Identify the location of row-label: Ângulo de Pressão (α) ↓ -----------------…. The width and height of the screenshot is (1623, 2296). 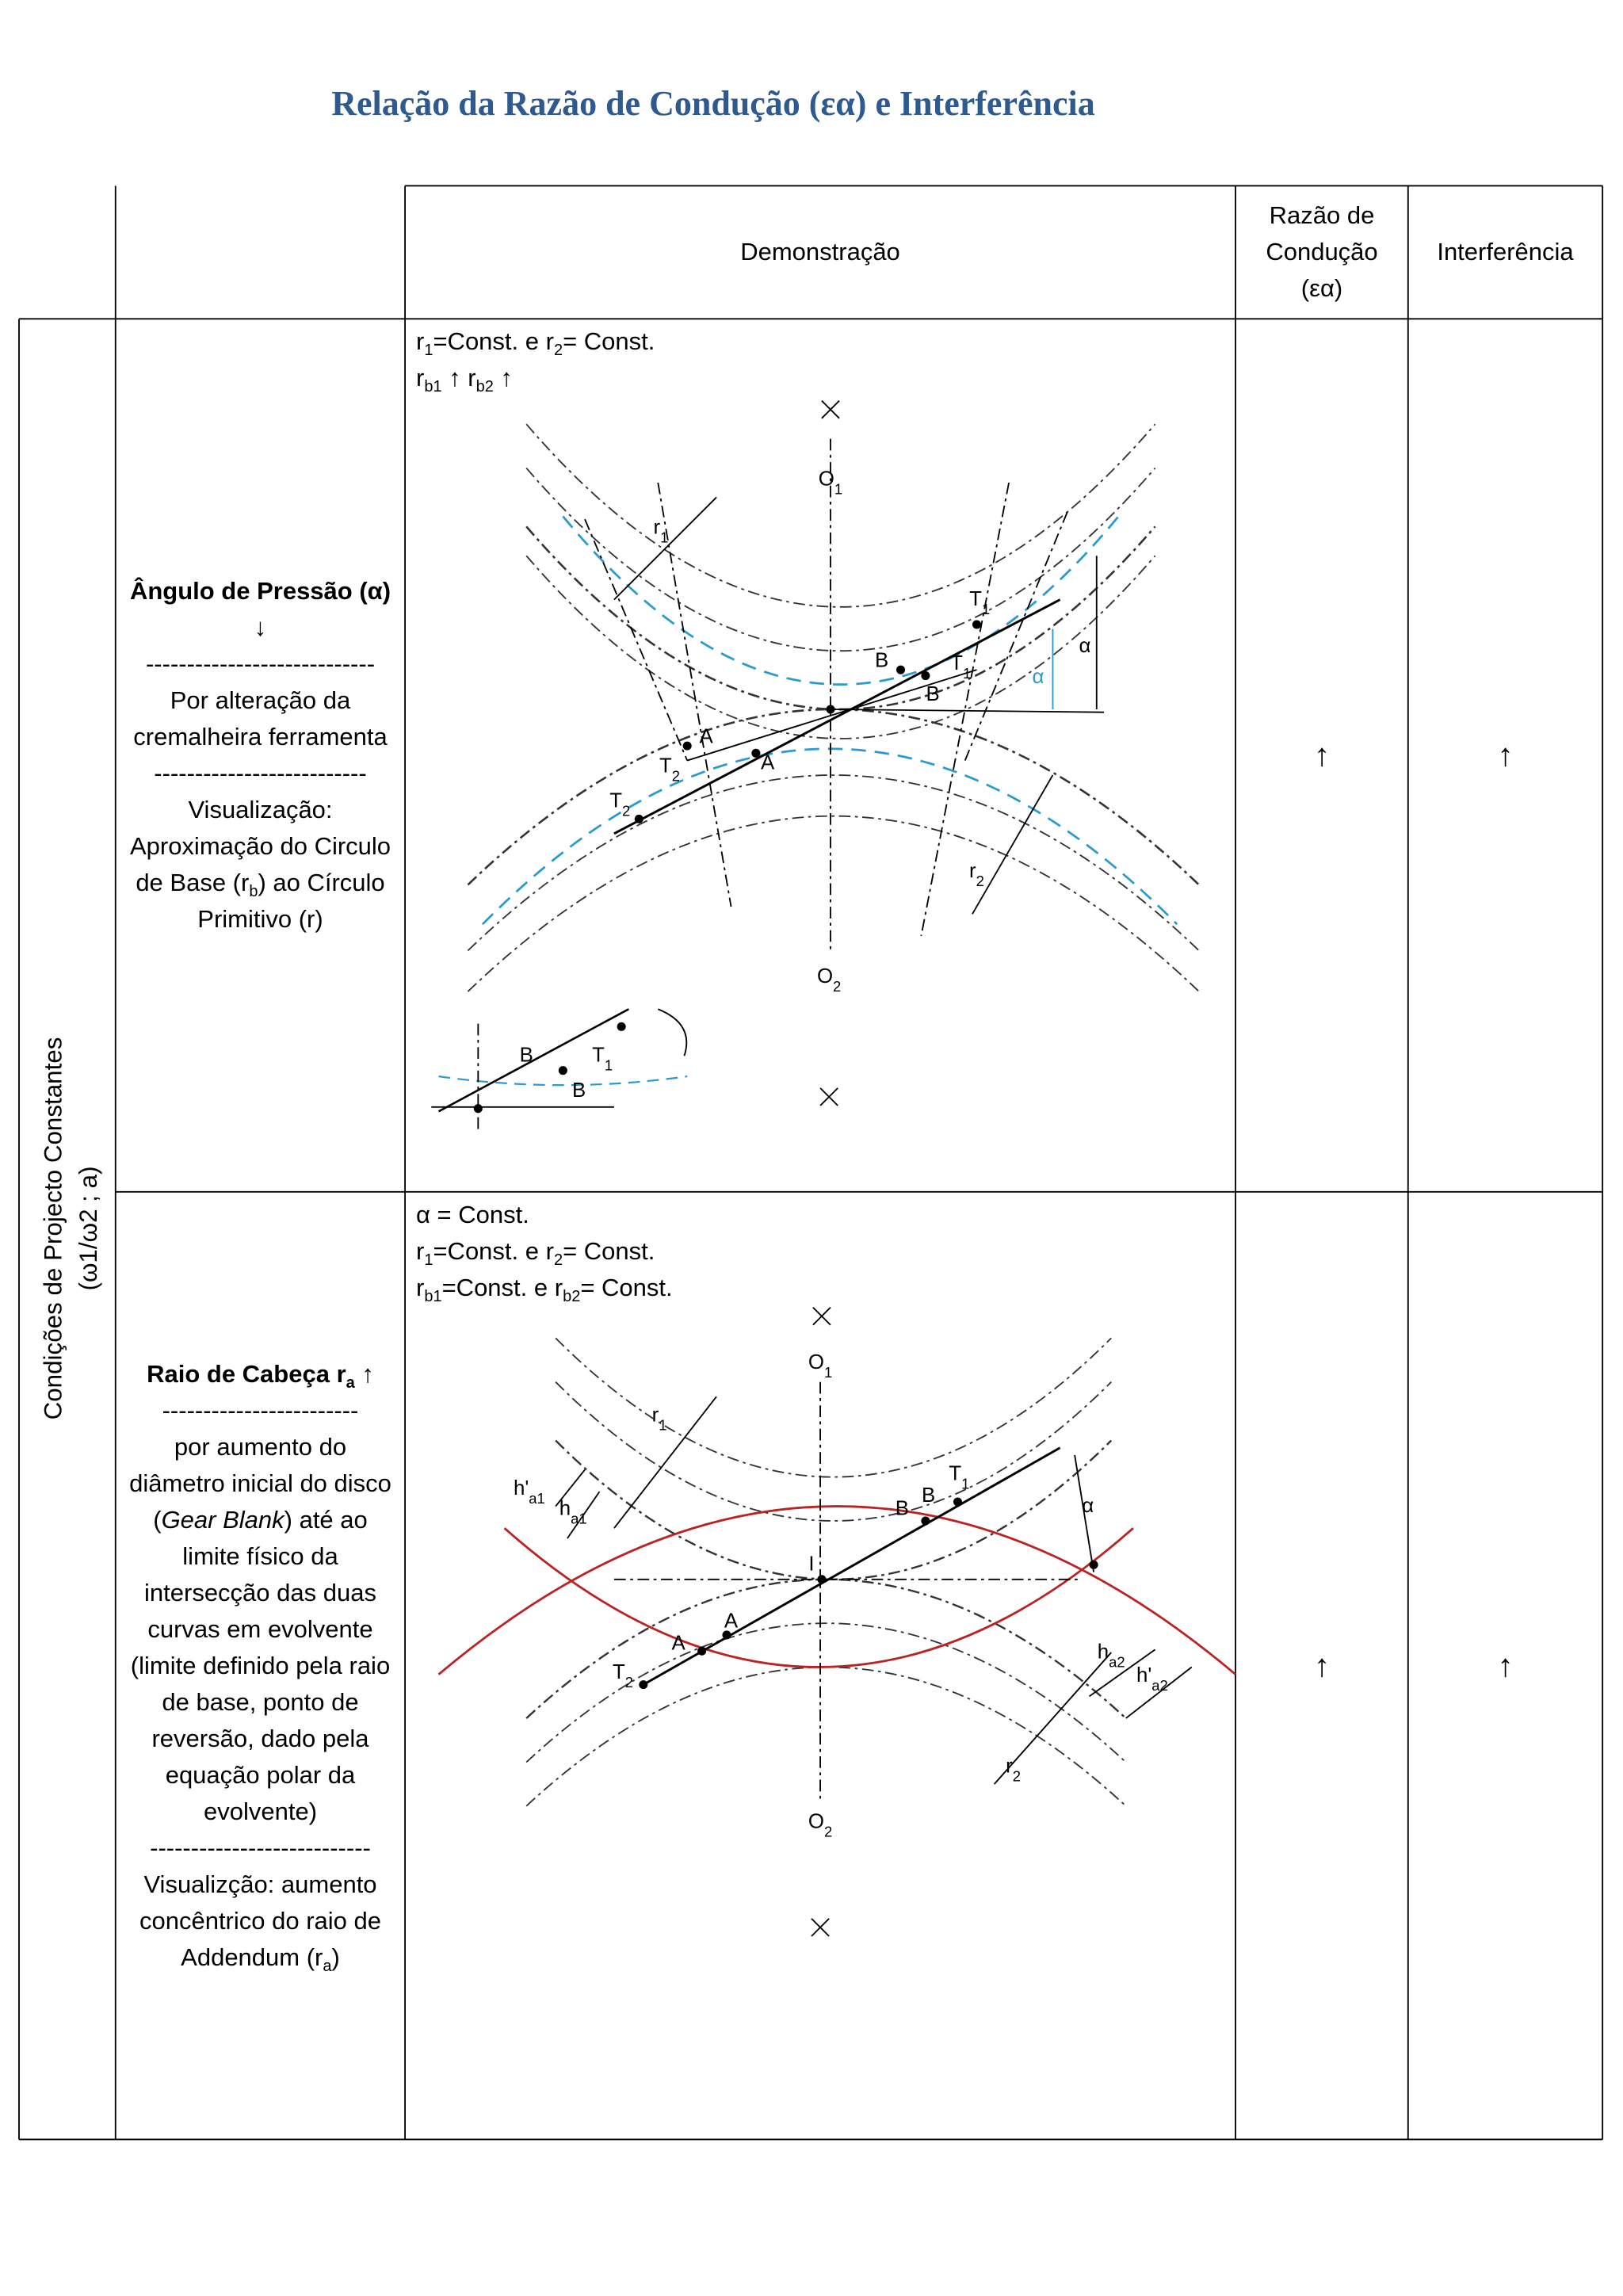
(260, 755).